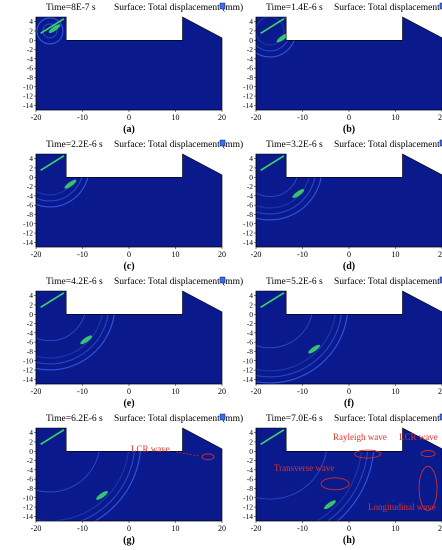 This screenshot has width=442, height=550. I want to click on panel-label: (f), so click(349, 403).